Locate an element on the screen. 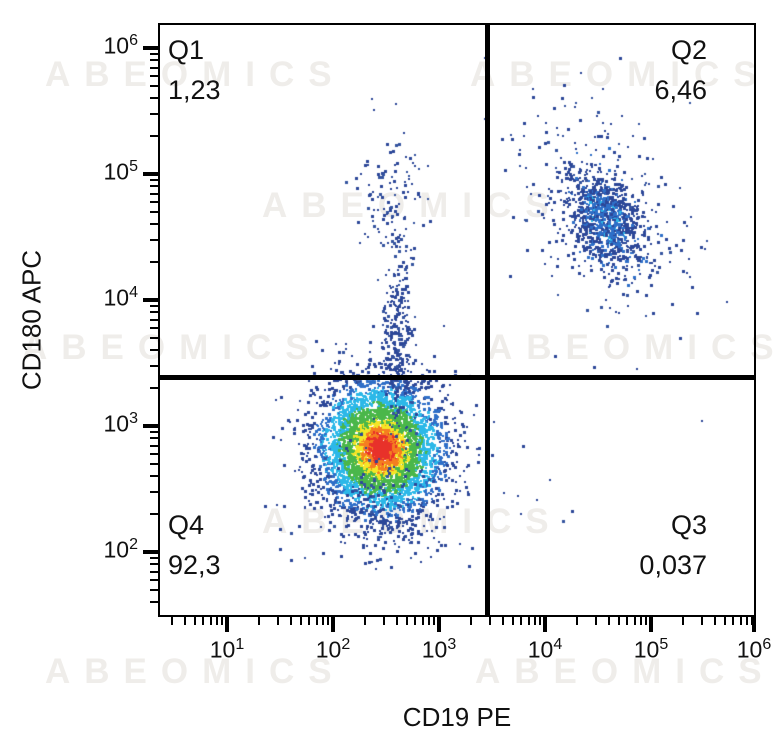  q3-percent: 0,037 is located at coordinates (673, 565).